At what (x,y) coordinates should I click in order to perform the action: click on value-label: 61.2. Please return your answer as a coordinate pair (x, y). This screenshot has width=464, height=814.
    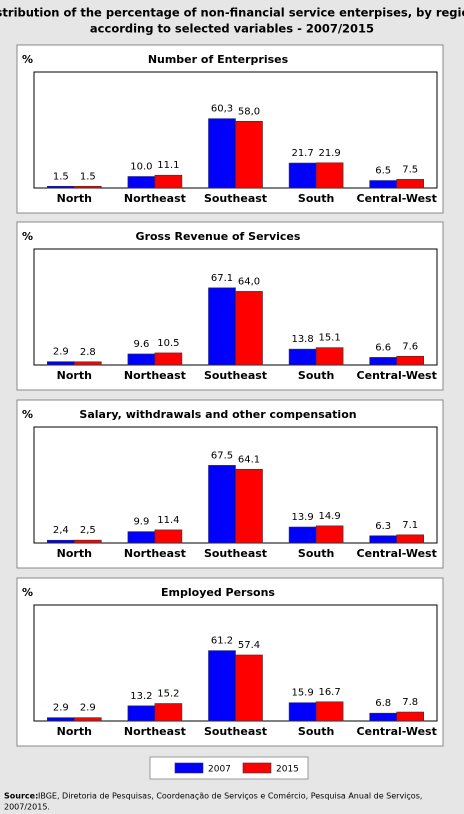
    Looking at the image, I should click on (222, 641).